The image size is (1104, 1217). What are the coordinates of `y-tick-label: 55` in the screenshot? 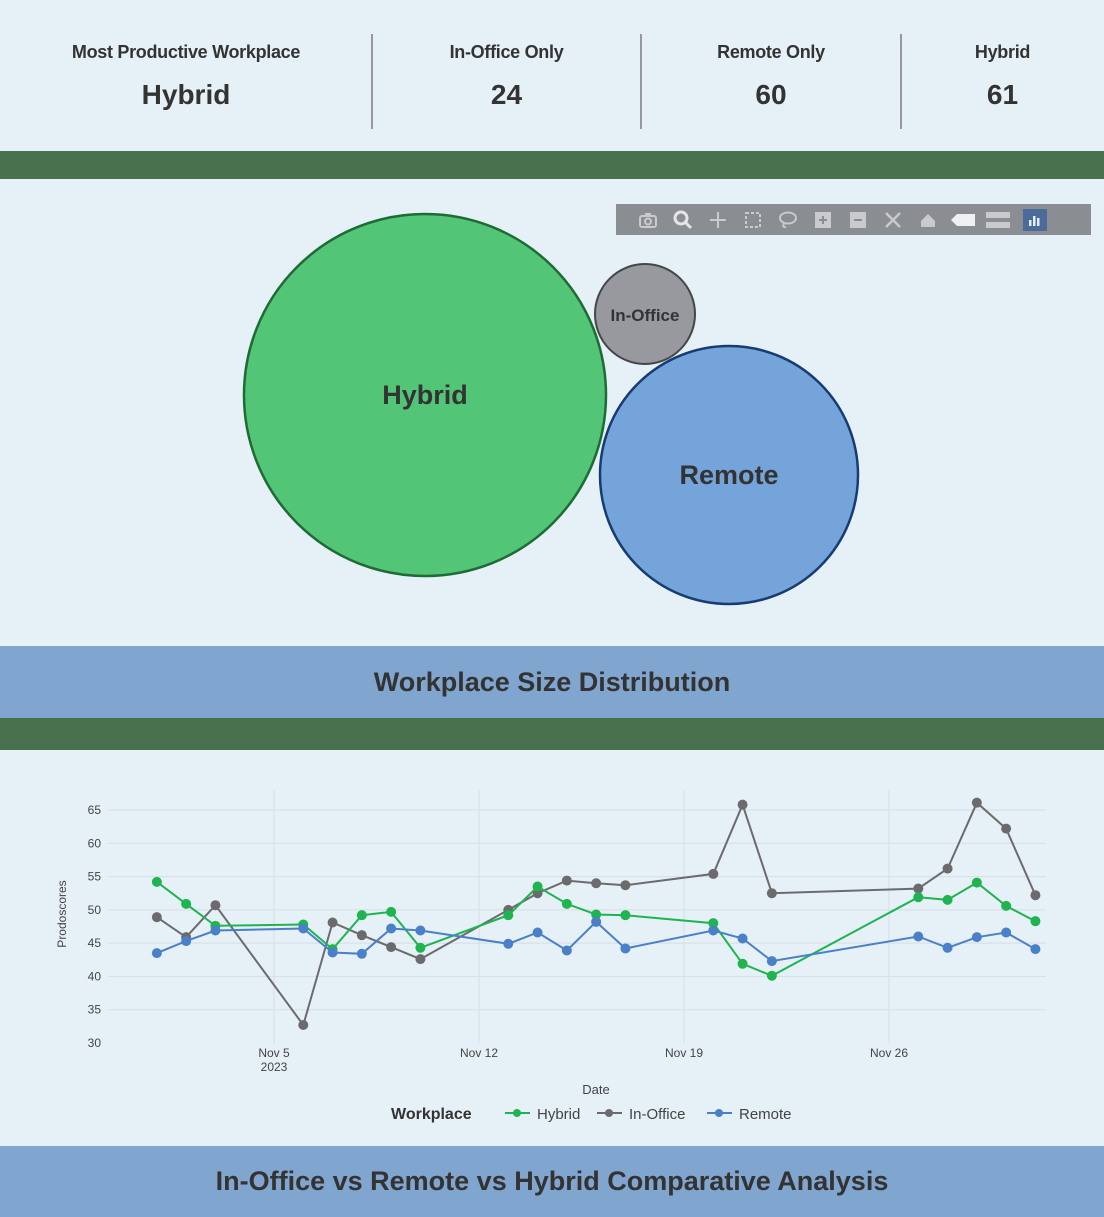 It's located at (95, 877).